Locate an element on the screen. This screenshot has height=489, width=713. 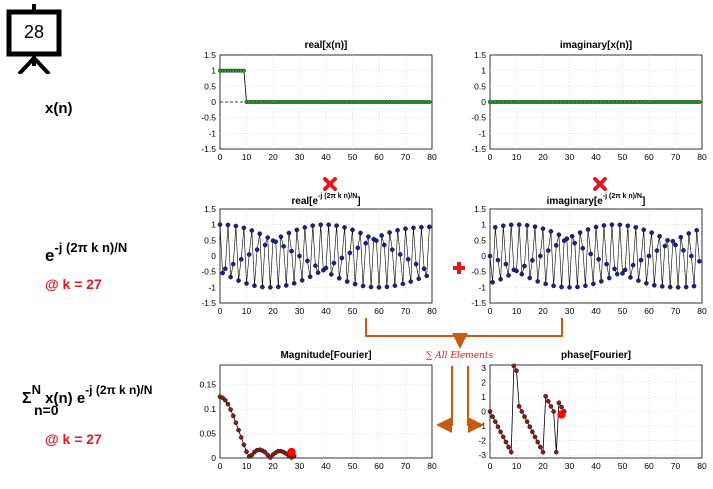
chart-title: real[e-j (2π k n)/N] is located at coordinates (325, 200).